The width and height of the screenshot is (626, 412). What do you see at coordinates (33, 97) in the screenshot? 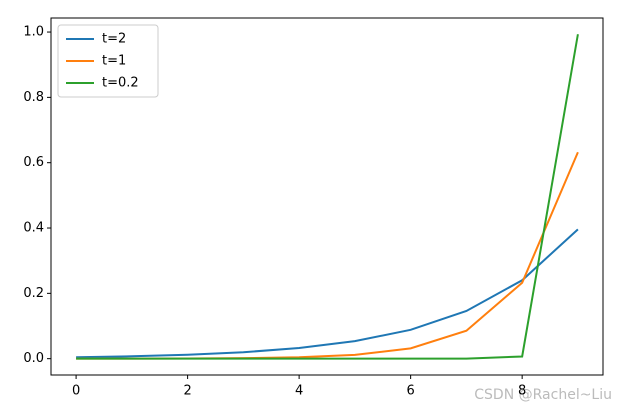
I see `y-tick-label: 0.8` at bounding box center [33, 97].